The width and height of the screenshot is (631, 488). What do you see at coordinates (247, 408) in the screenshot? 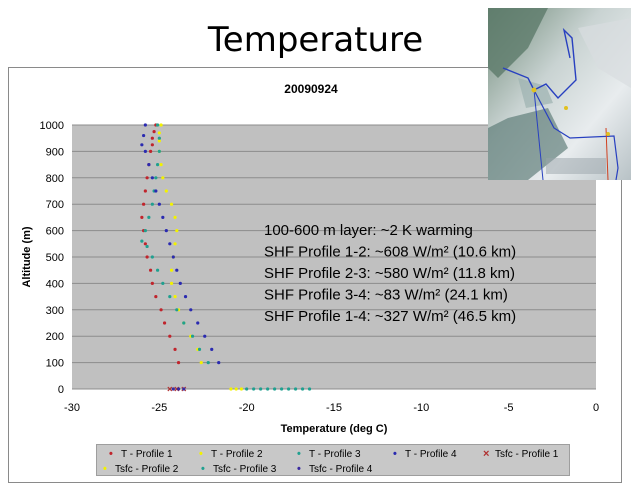
I see `x-tick-label: -20` at bounding box center [247, 408].